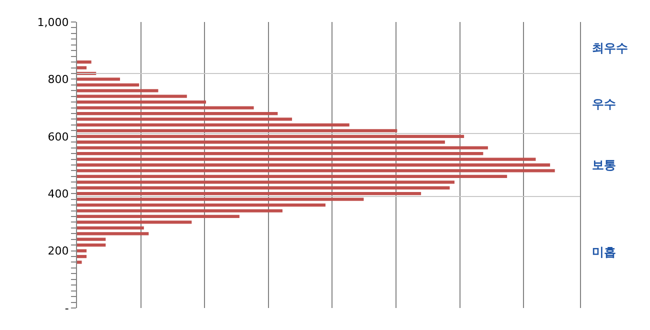  What do you see at coordinates (604, 252) in the screenshot?
I see `text: 미흡` at bounding box center [604, 252].